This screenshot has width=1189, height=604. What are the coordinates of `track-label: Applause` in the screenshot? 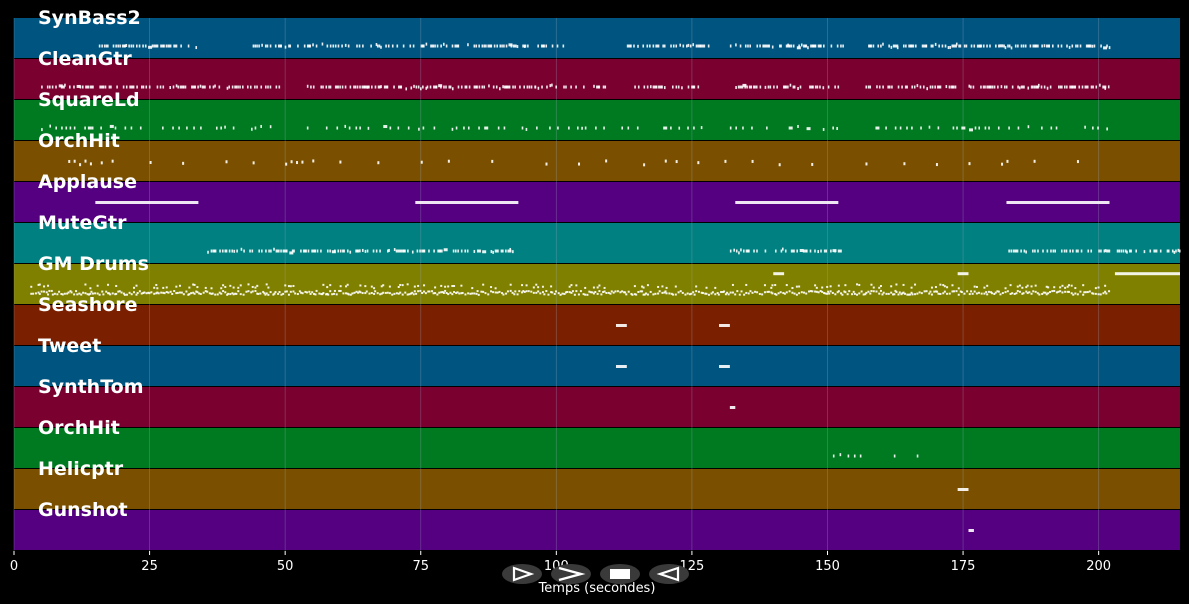 It's located at (87, 182).